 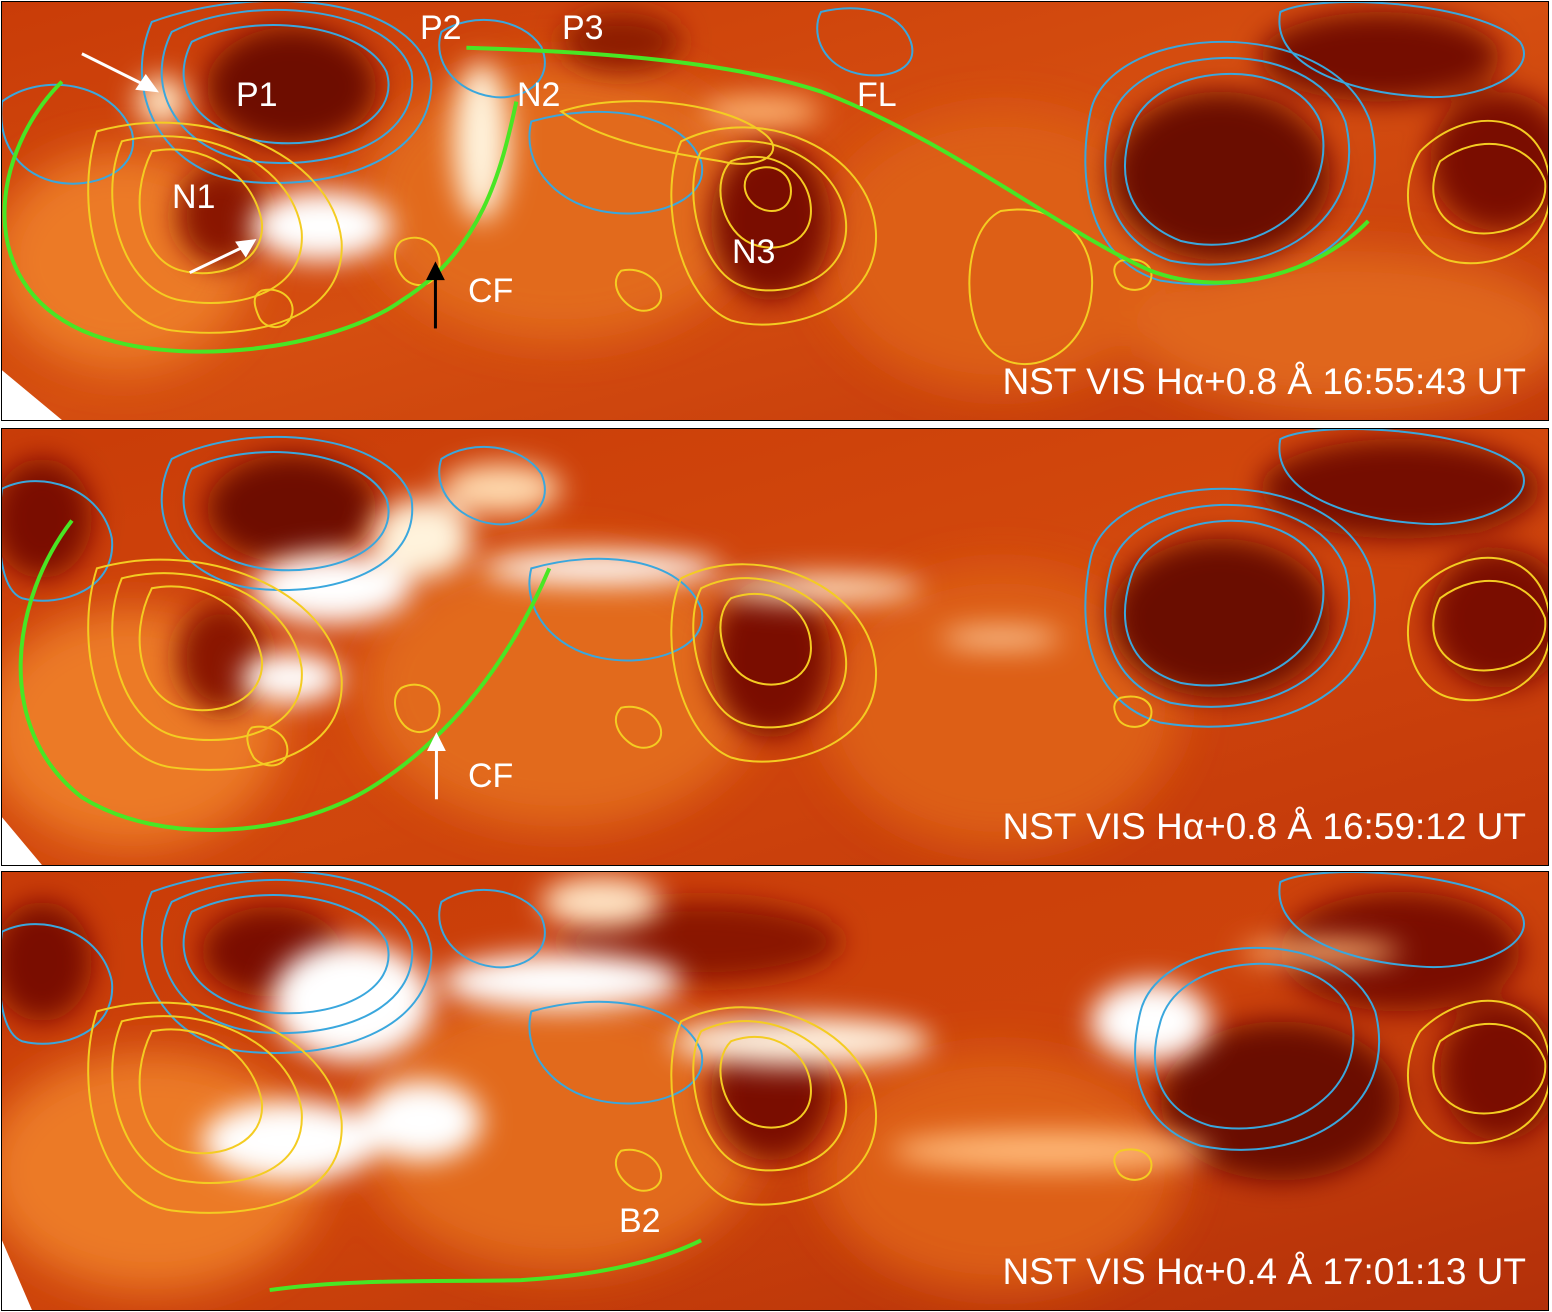 What do you see at coordinates (754, 252) in the screenshot?
I see `label-n3: N3` at bounding box center [754, 252].